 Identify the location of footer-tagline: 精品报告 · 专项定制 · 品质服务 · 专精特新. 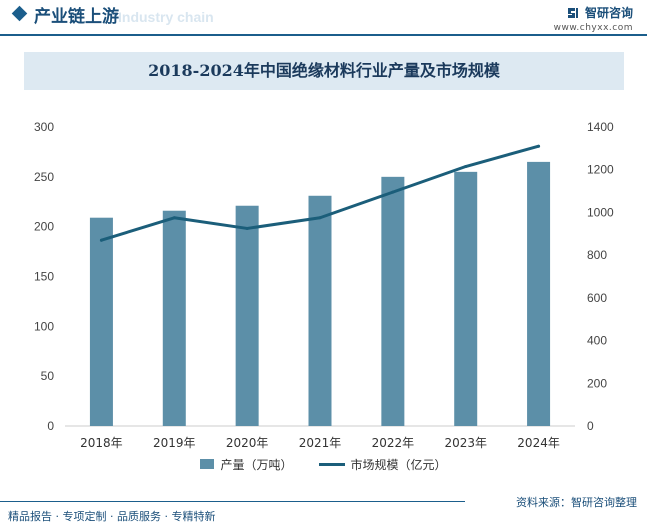
(112, 516).